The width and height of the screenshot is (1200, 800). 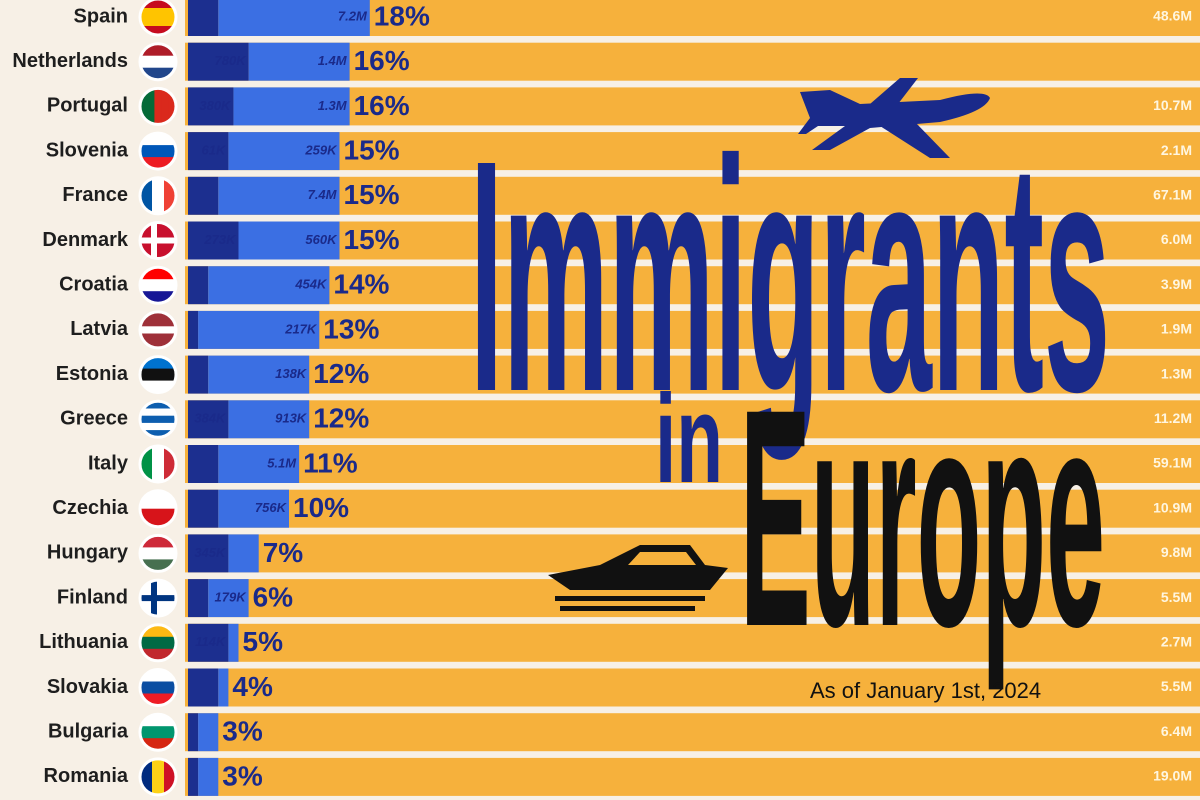 What do you see at coordinates (85, 240) in the screenshot?
I see `country-name: Denmark` at bounding box center [85, 240].